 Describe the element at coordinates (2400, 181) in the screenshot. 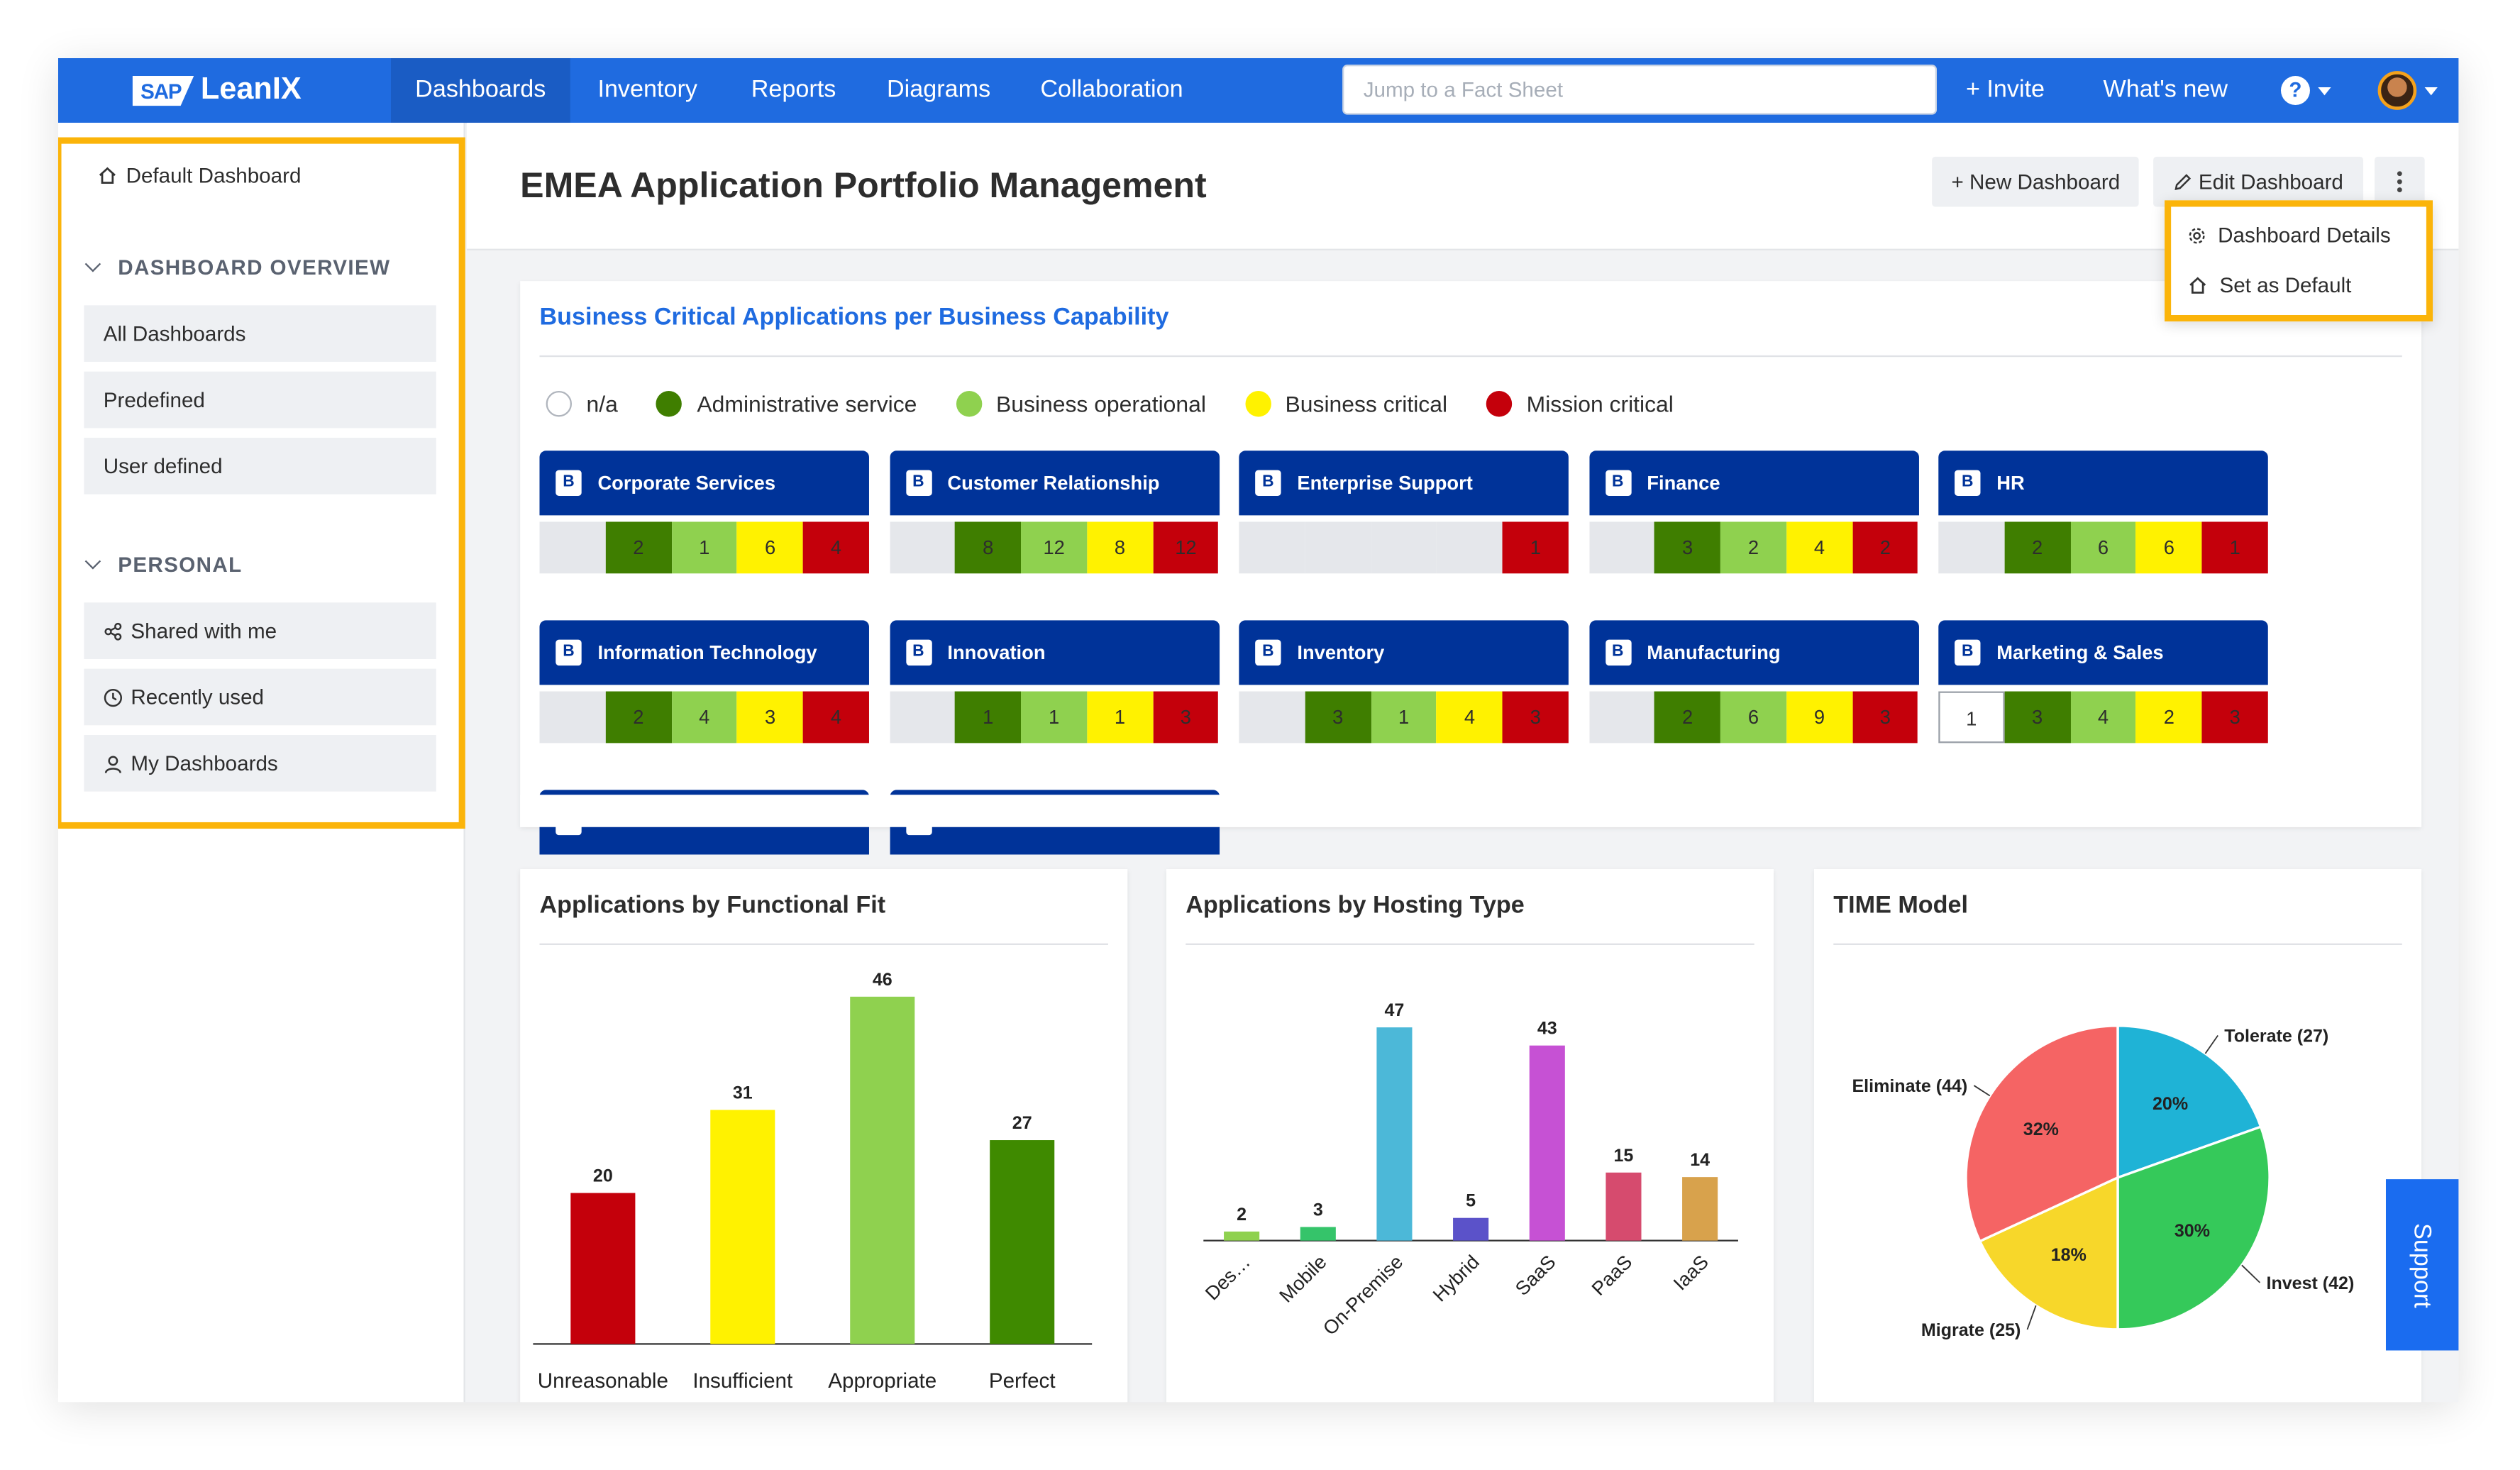

I see `more-options-icon` at that location.